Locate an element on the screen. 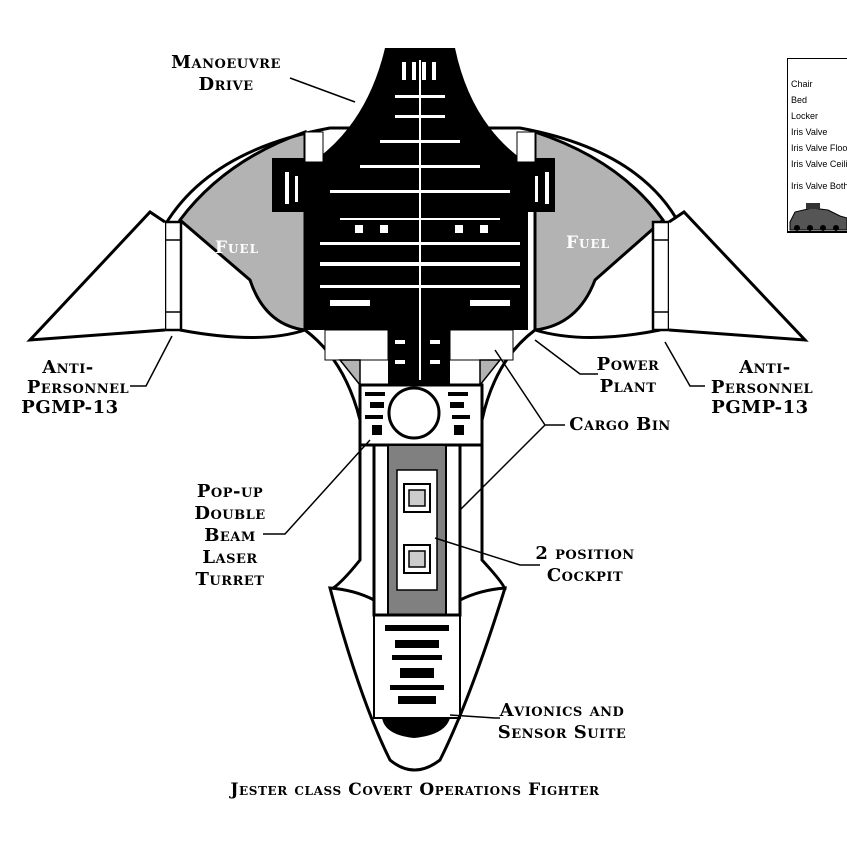  label-avionics-2: Sensor Suite is located at coordinates (562, 732).